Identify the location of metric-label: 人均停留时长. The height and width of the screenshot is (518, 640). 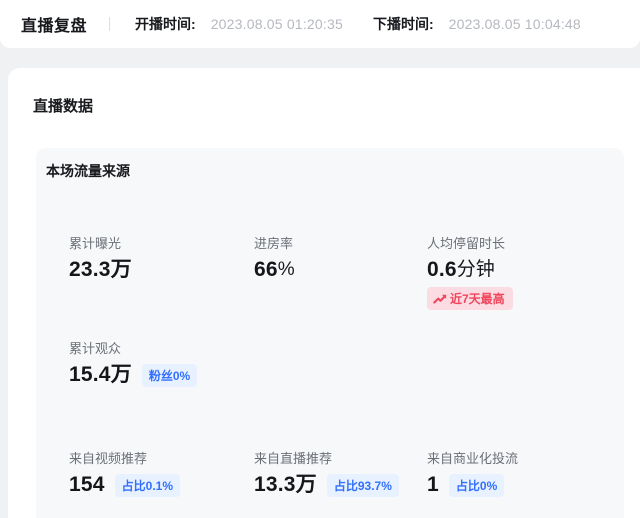
(466, 243).